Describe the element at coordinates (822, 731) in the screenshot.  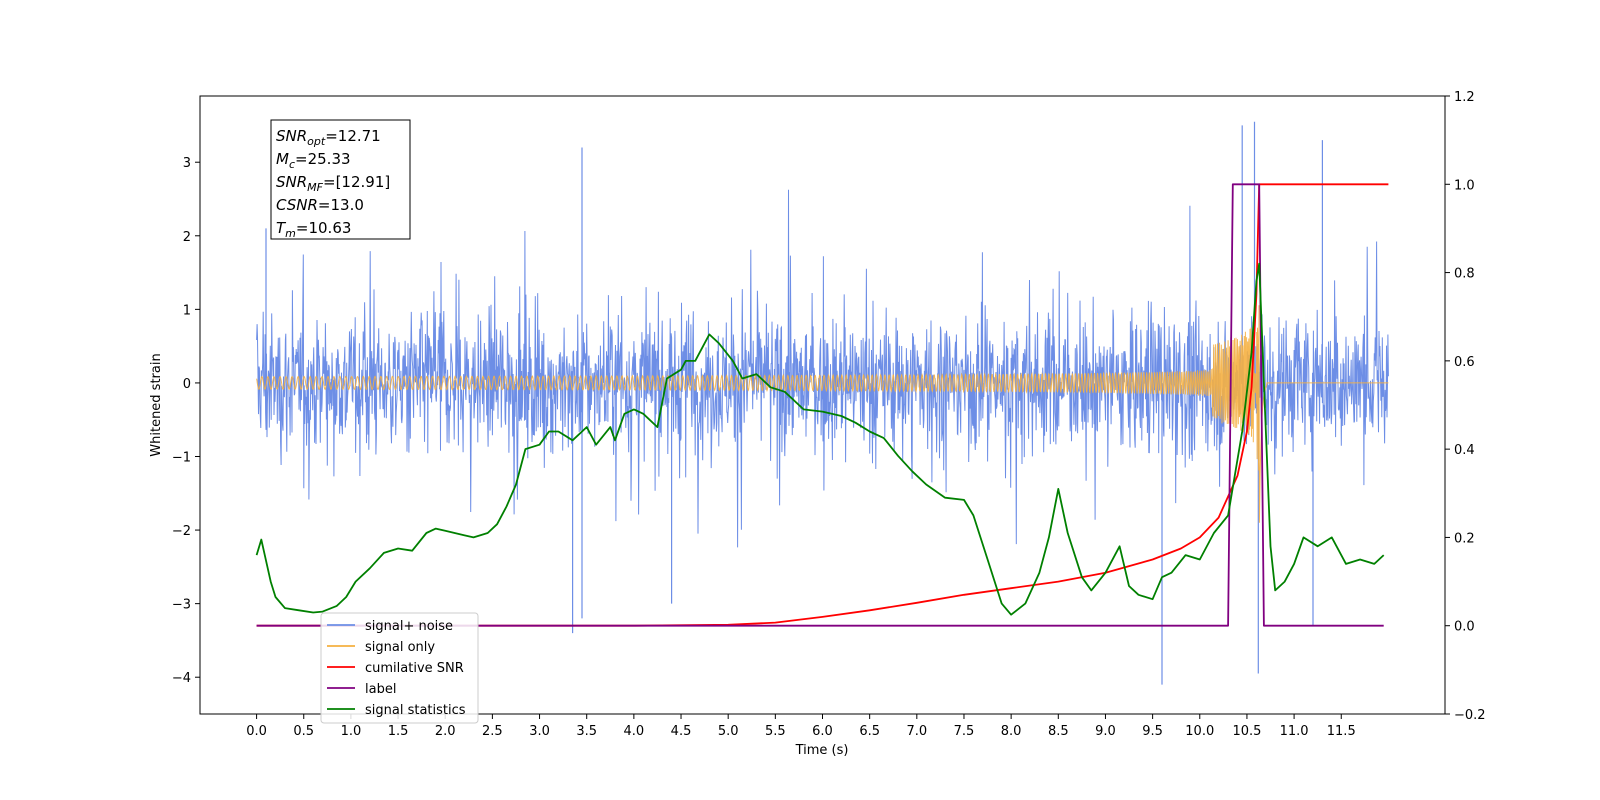
I see `x-tick-label: 6.0` at that location.